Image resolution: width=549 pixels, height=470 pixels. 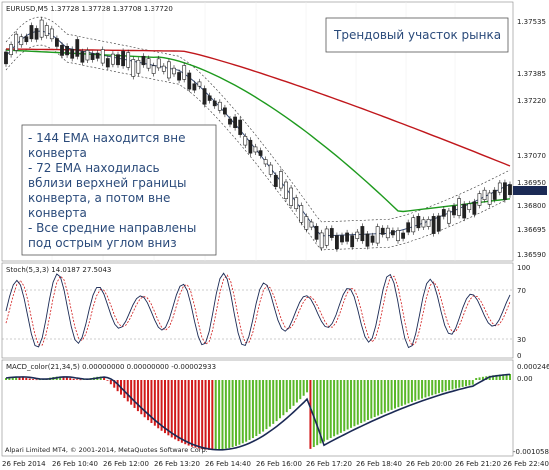 I want to click on stoch-tick: 100, so click(x=523, y=268).